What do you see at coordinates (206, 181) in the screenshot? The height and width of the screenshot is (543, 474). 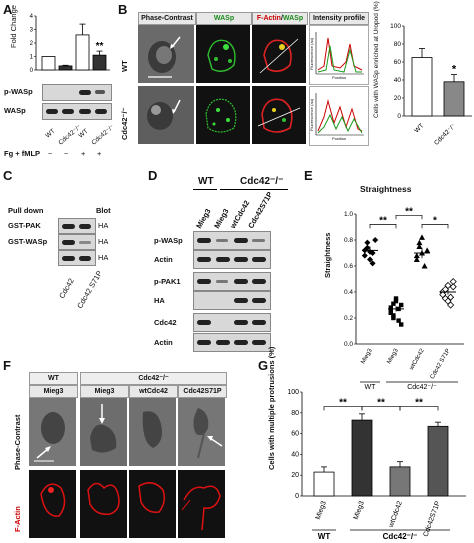 I see `d-group-wt: WT` at bounding box center [206, 181].